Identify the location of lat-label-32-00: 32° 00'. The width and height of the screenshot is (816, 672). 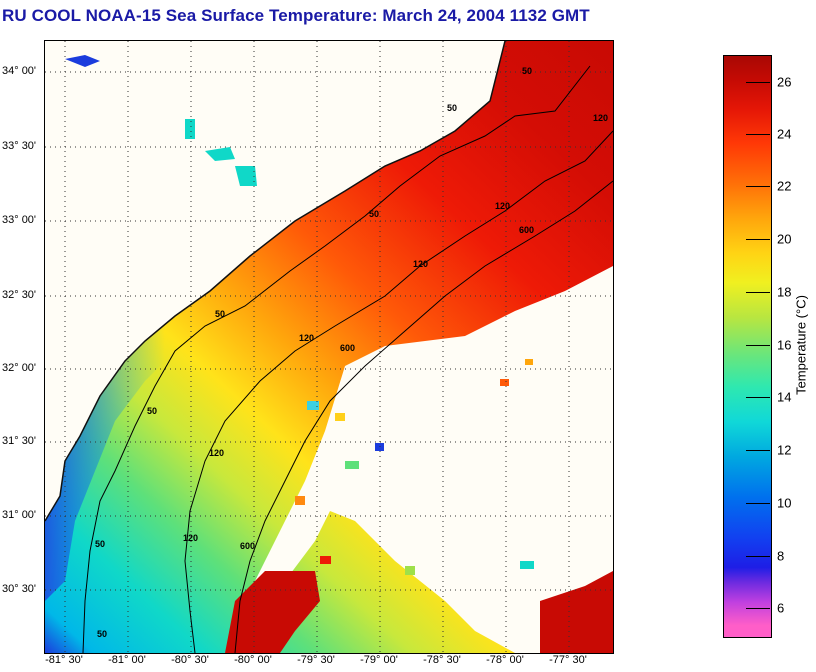
(19, 368).